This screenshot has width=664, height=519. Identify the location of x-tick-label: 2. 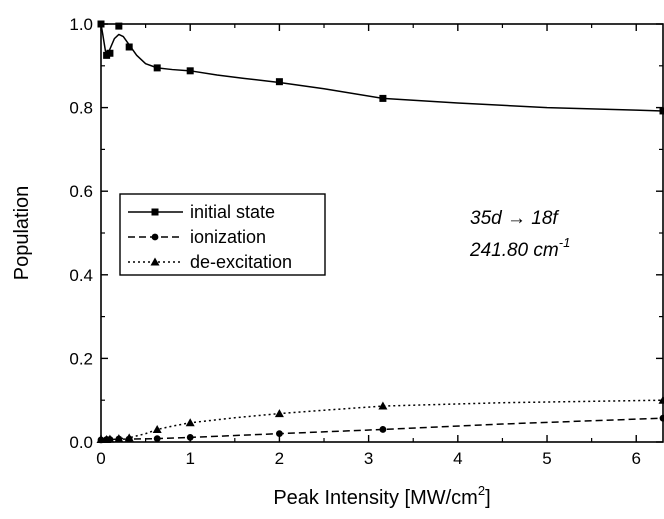
(279, 458).